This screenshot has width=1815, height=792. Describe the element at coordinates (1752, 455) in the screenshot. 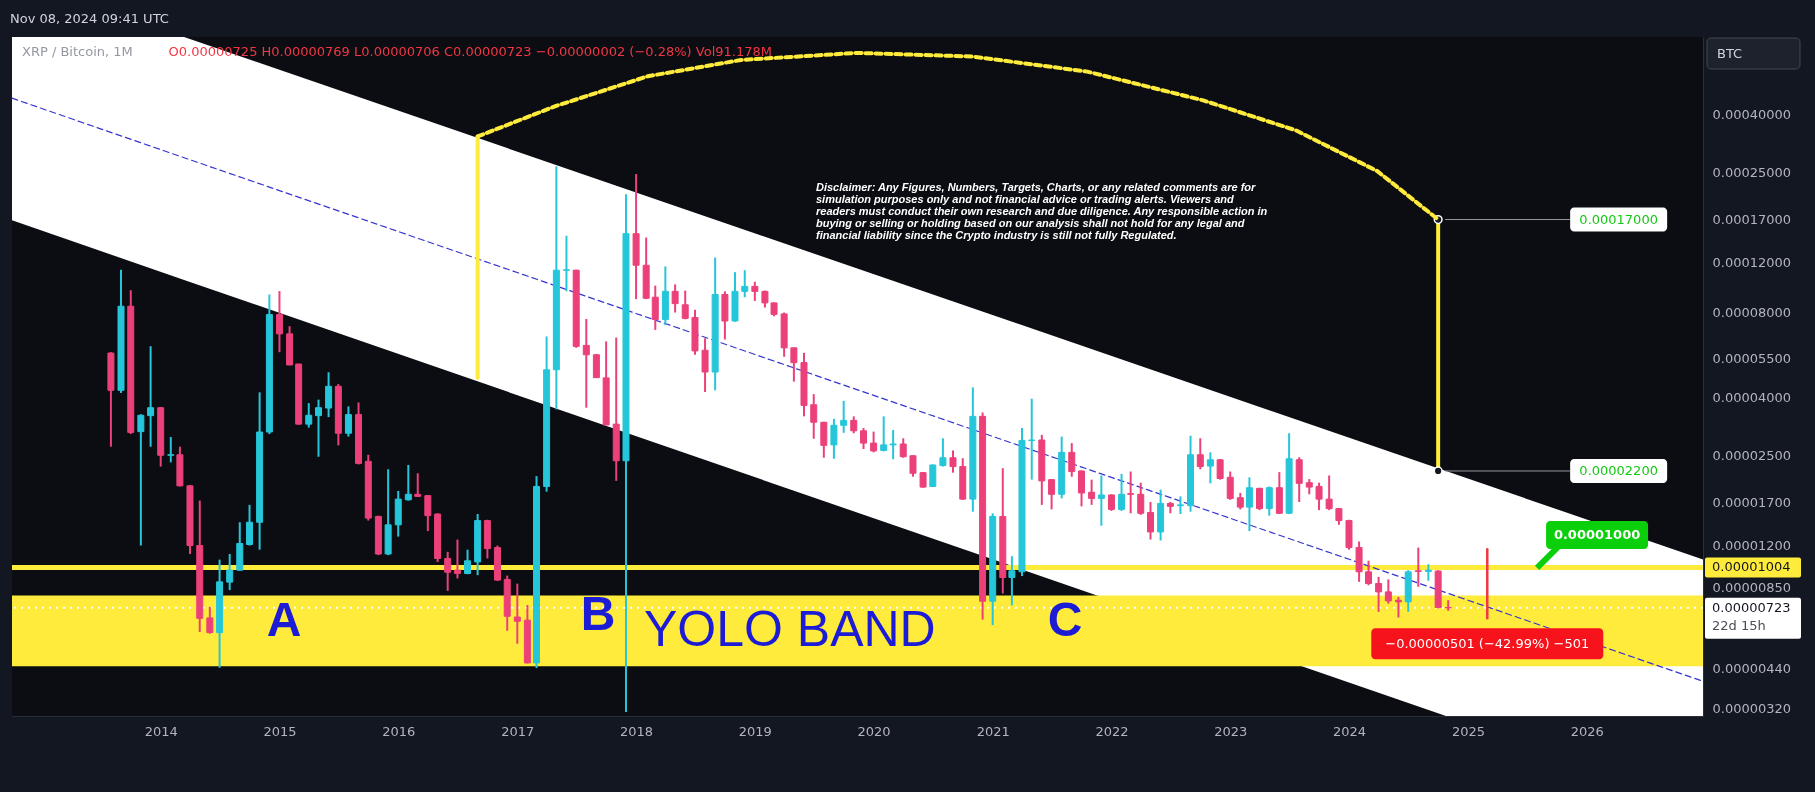

I see `y-tick-label: 0.00002500` at that location.